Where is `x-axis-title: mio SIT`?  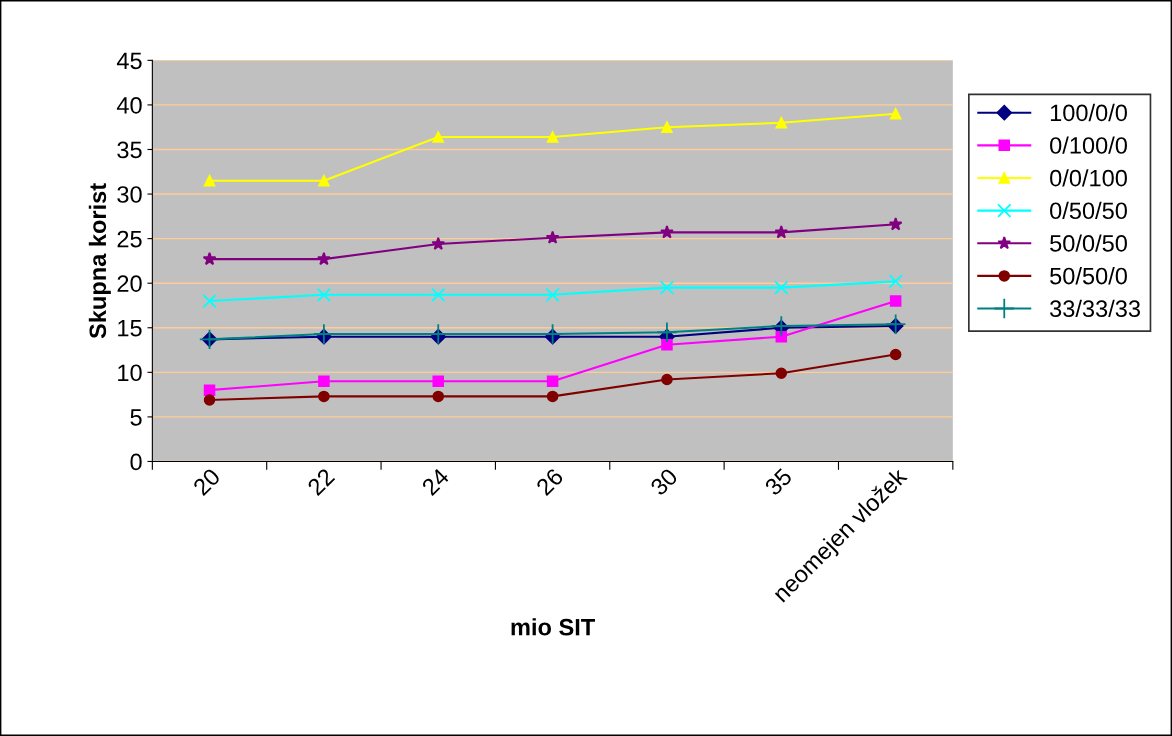 x-axis-title: mio SIT is located at coordinates (553, 627).